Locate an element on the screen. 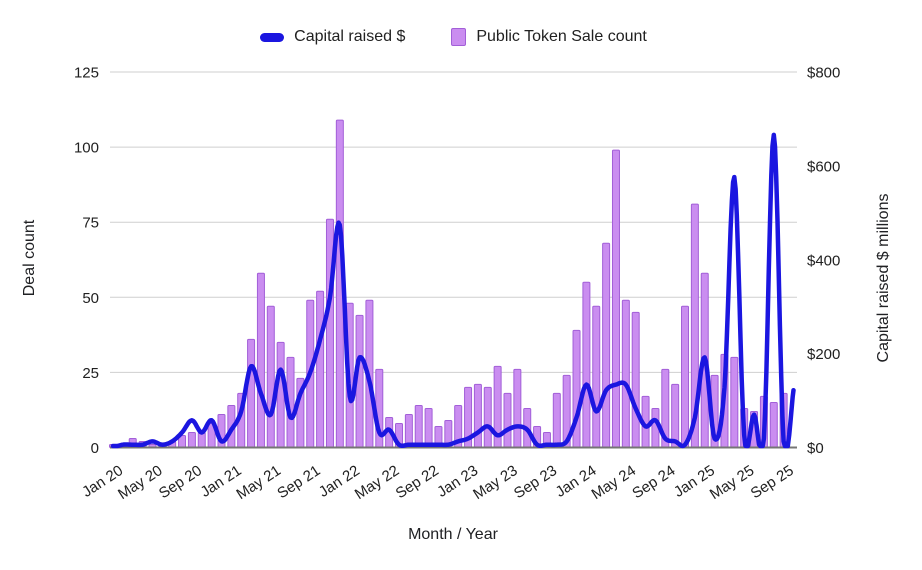 This screenshot has width=922, height=570. x-axis-tick-label: Sep 24 is located at coordinates (653, 482).